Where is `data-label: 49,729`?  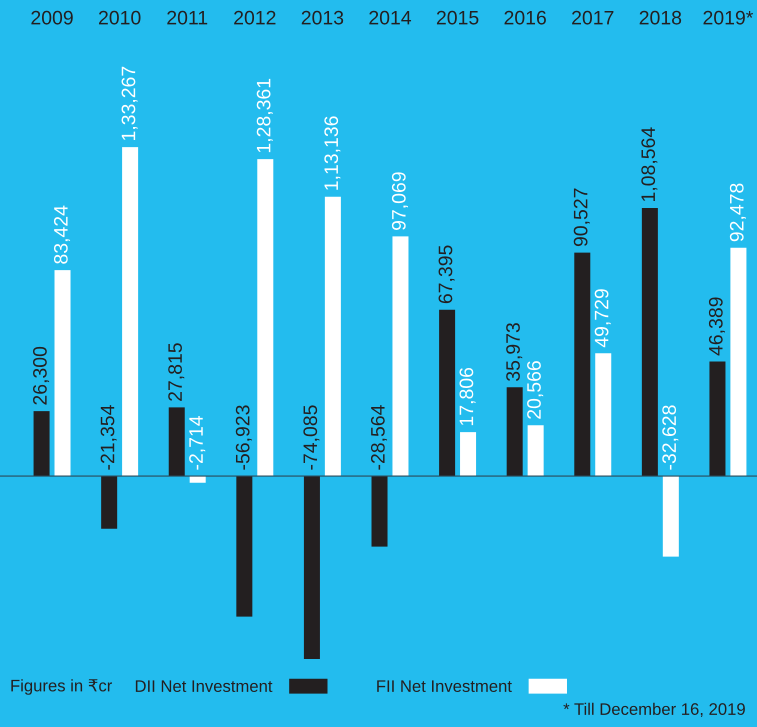 data-label: 49,729 is located at coordinates (602, 318).